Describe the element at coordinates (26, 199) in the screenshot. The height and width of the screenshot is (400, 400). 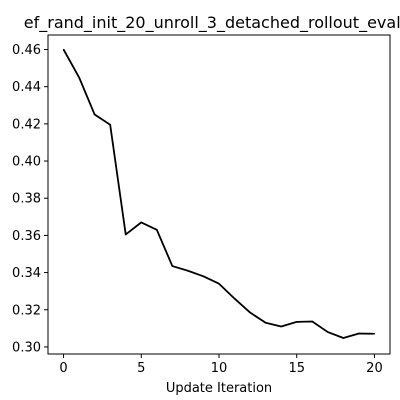
I see `y-tick-label: 0.38` at that location.